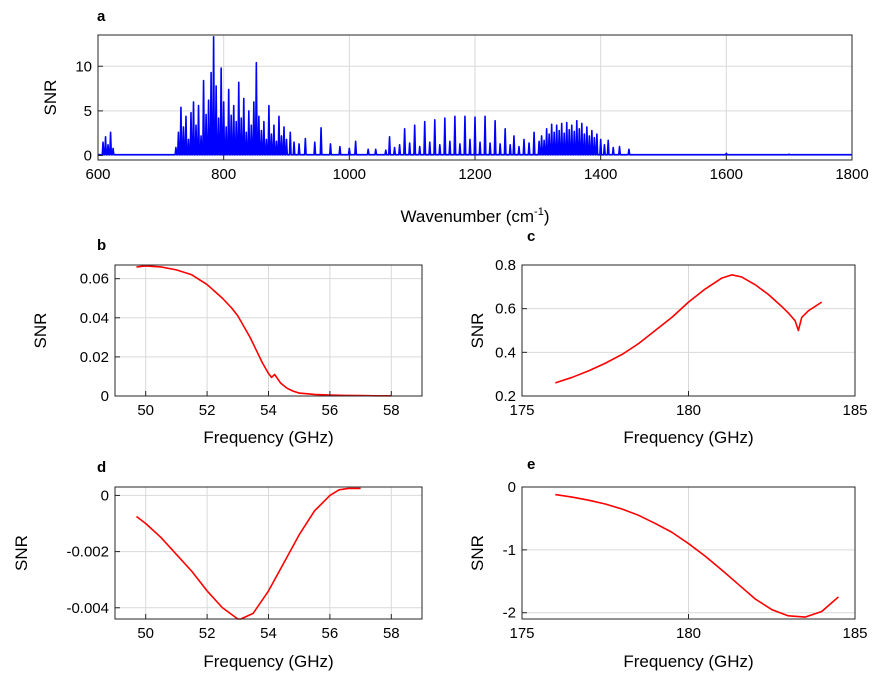 Image resolution: width=875 pixels, height=676 pixels. What do you see at coordinates (94, 279) in the screenshot?
I see `y-tick-label: 0.06` at bounding box center [94, 279].